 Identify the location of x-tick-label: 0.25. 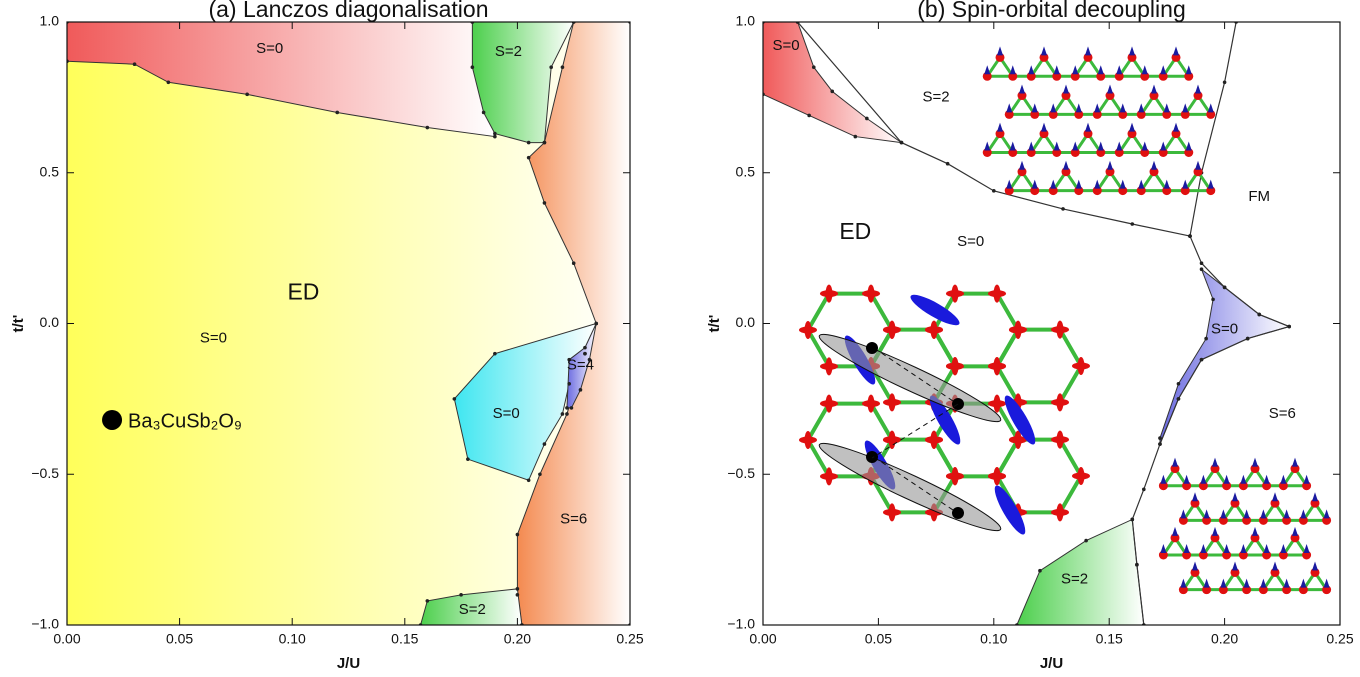
(629, 639).